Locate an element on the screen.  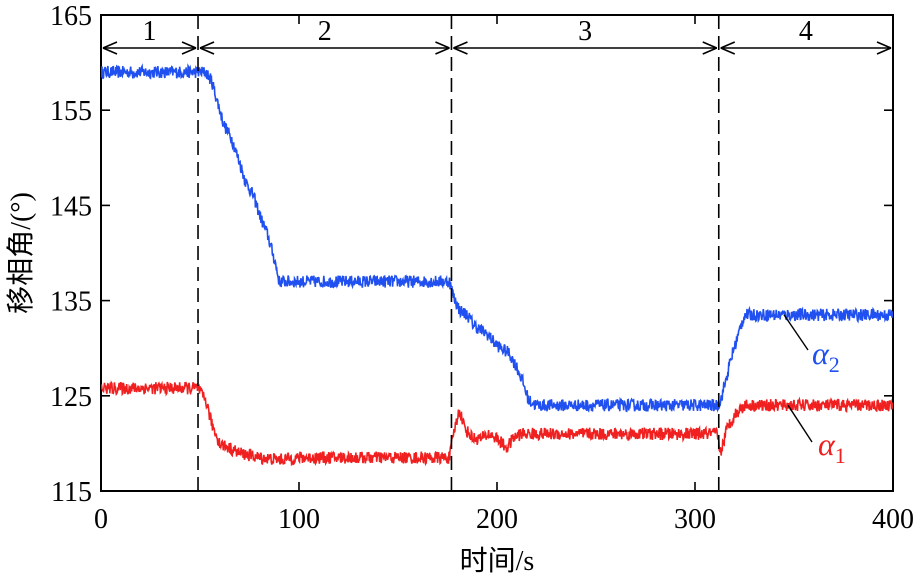
y-tick-label: 145 is located at coordinates (71, 206).